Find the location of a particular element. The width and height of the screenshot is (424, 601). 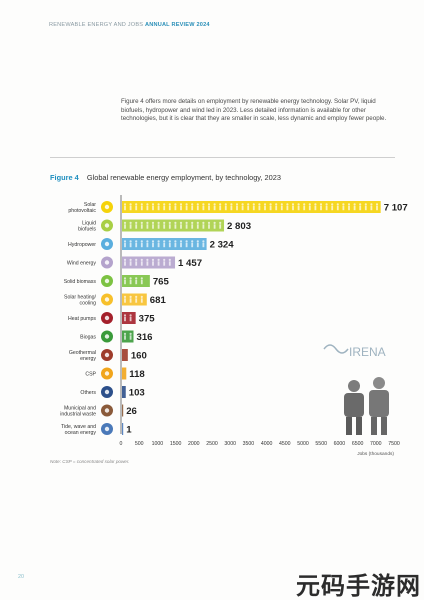

value-label: 681 is located at coordinates (158, 300).